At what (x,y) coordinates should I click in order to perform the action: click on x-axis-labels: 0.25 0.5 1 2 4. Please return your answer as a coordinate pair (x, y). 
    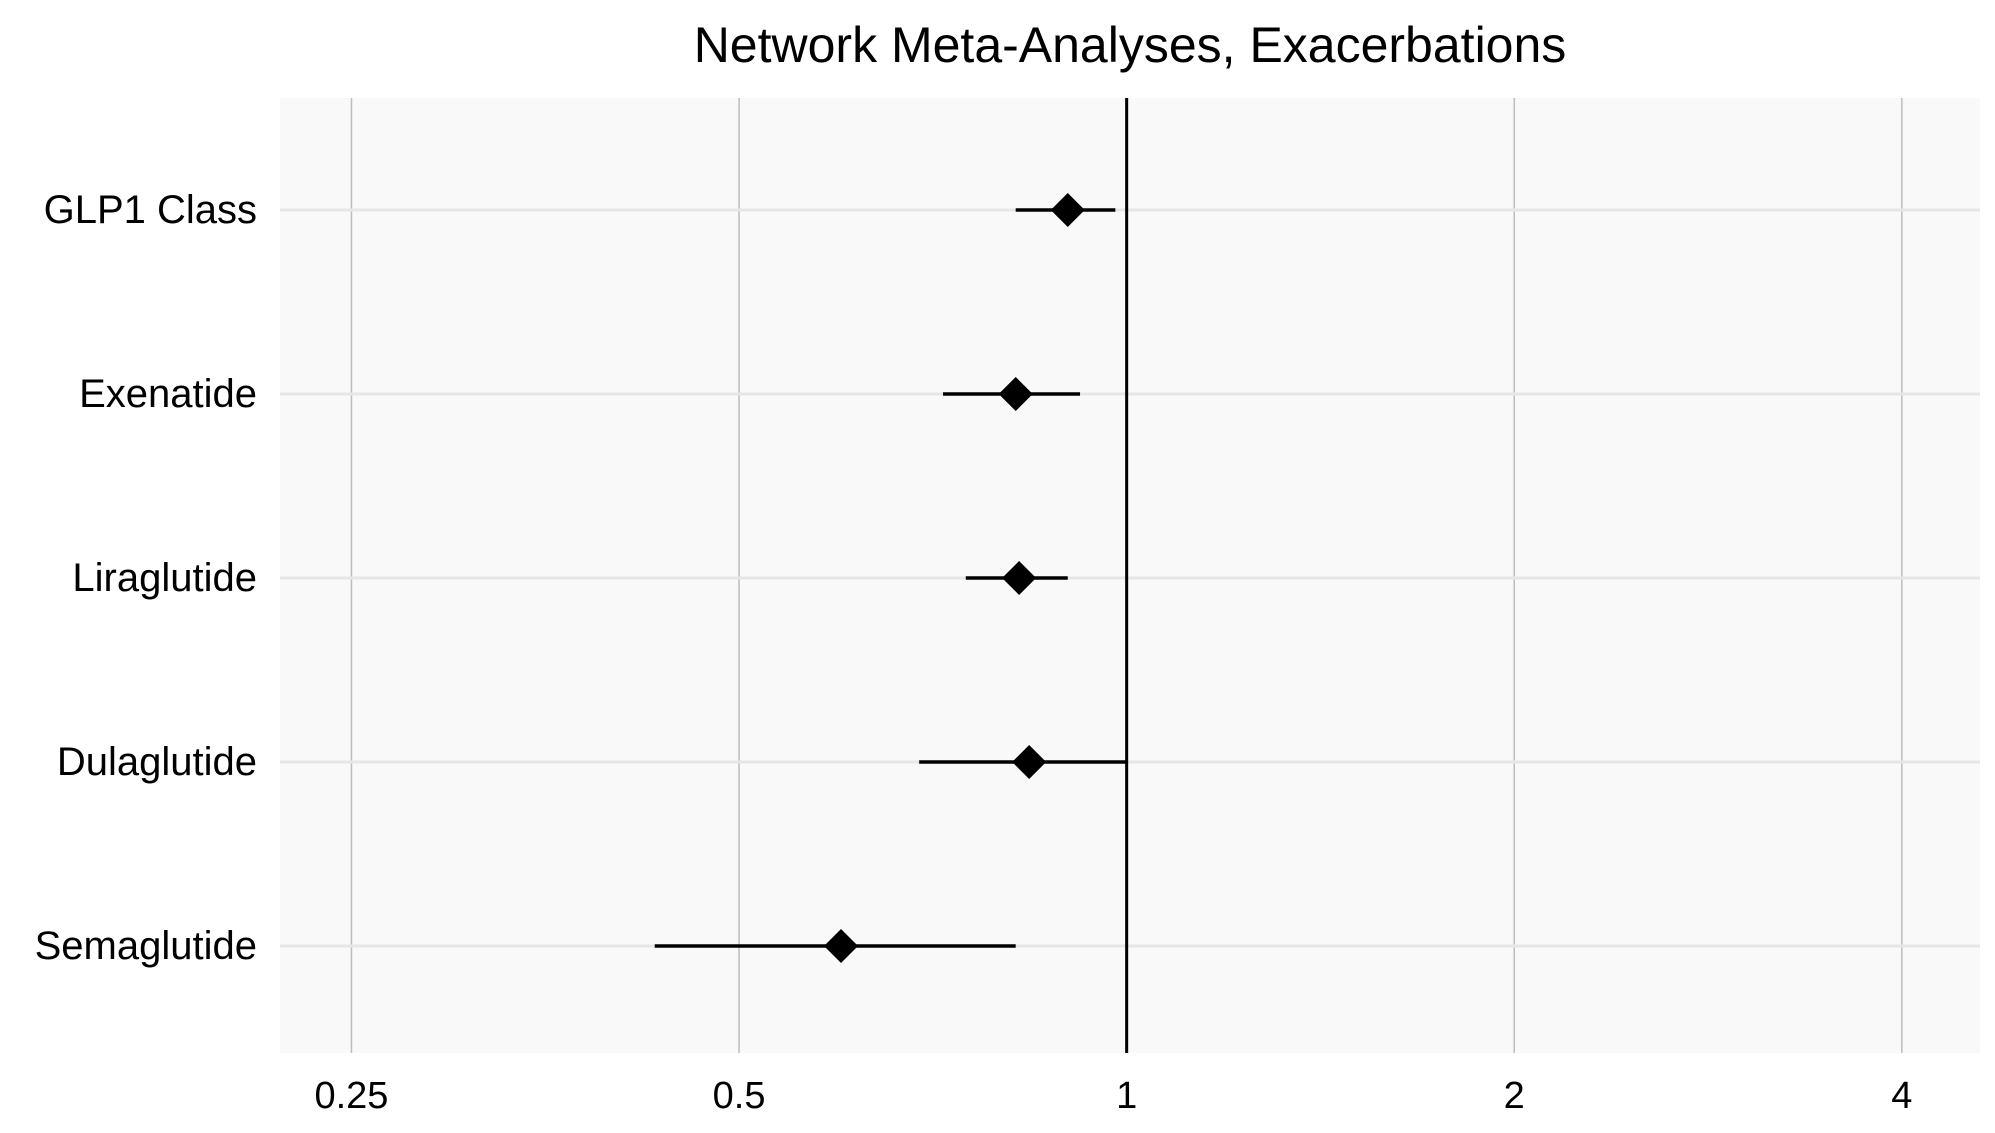
    Looking at the image, I should click on (1113, 1096).